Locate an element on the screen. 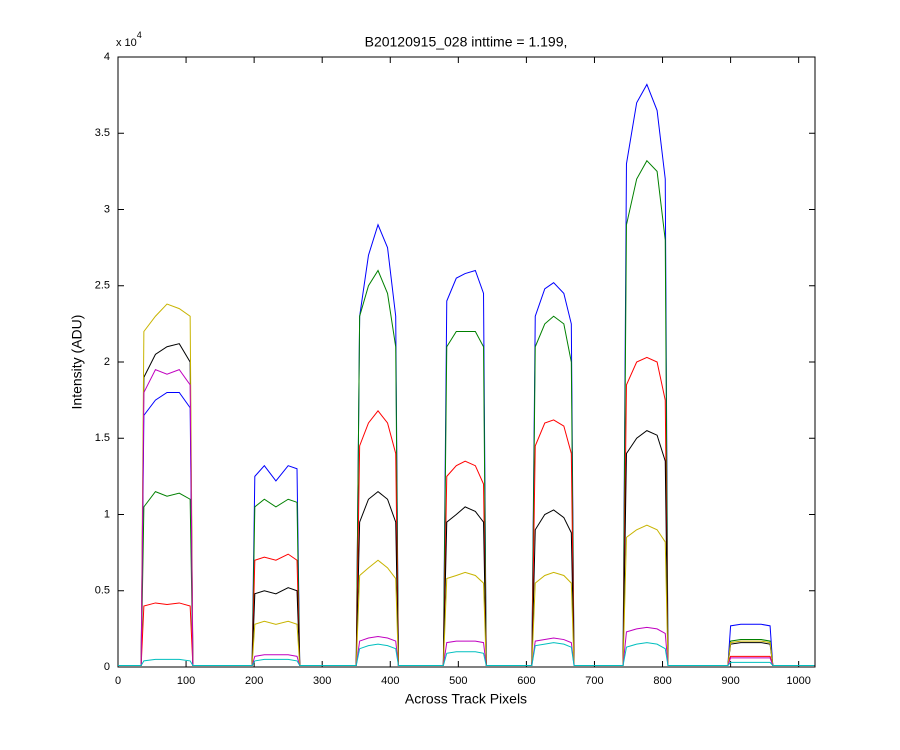  x-tick-label: 700 is located at coordinates (594, 681).